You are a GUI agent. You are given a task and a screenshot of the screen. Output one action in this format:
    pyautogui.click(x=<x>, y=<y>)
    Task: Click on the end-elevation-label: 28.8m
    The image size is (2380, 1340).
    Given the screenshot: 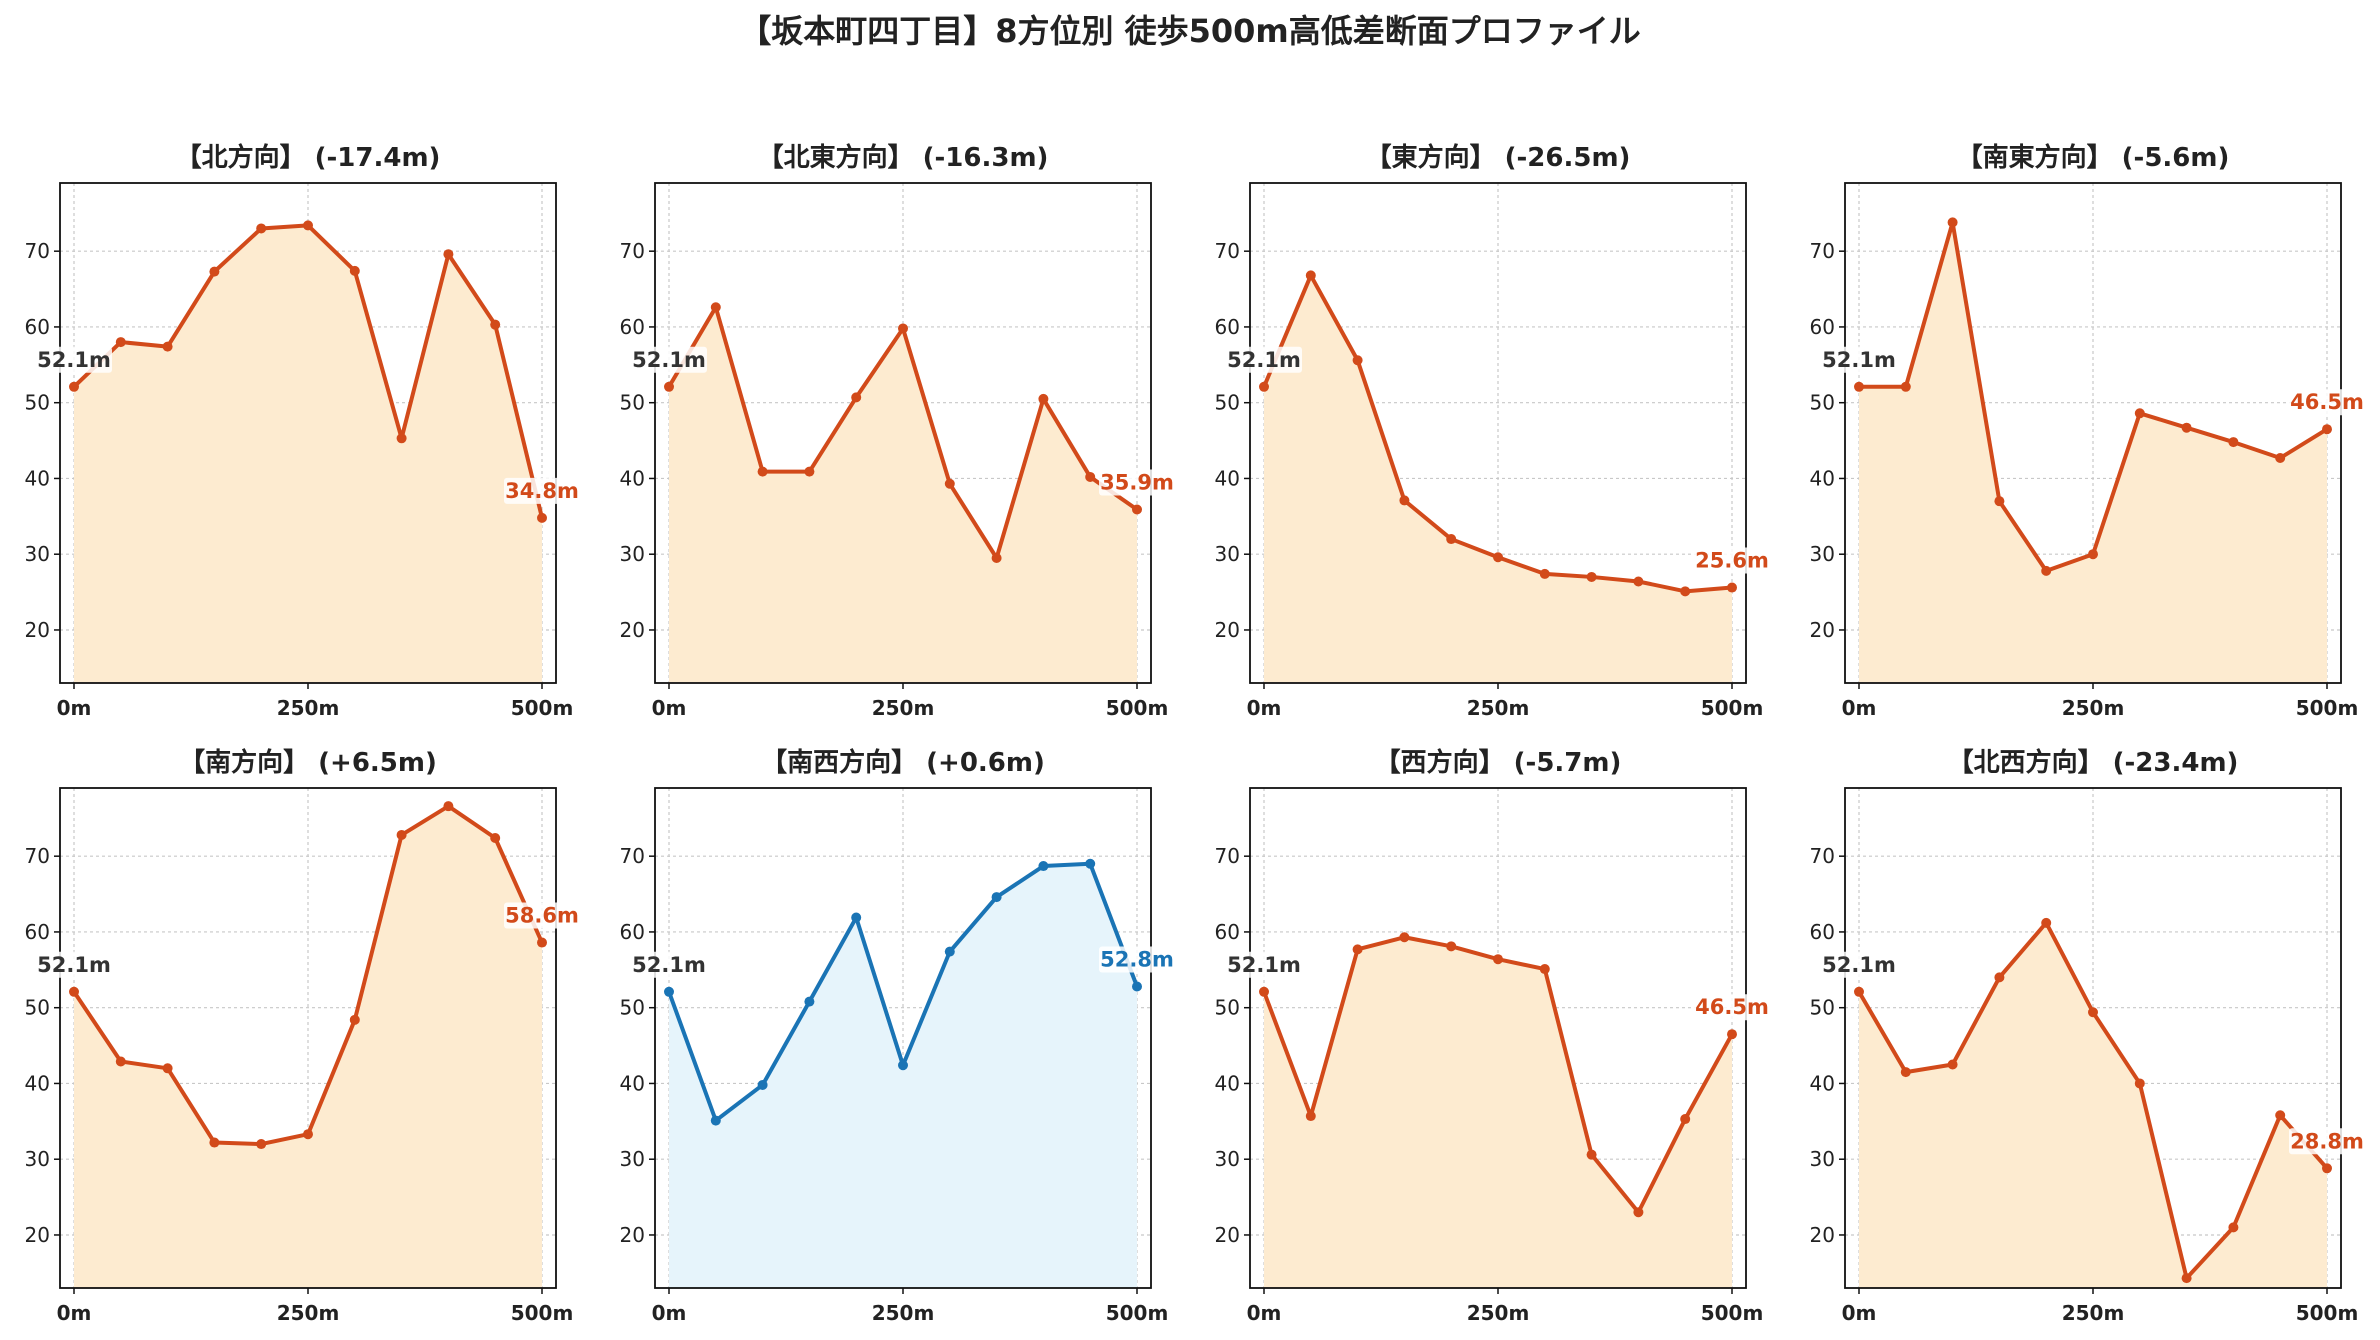 What is the action you would take?
    pyautogui.click(x=2327, y=1141)
    